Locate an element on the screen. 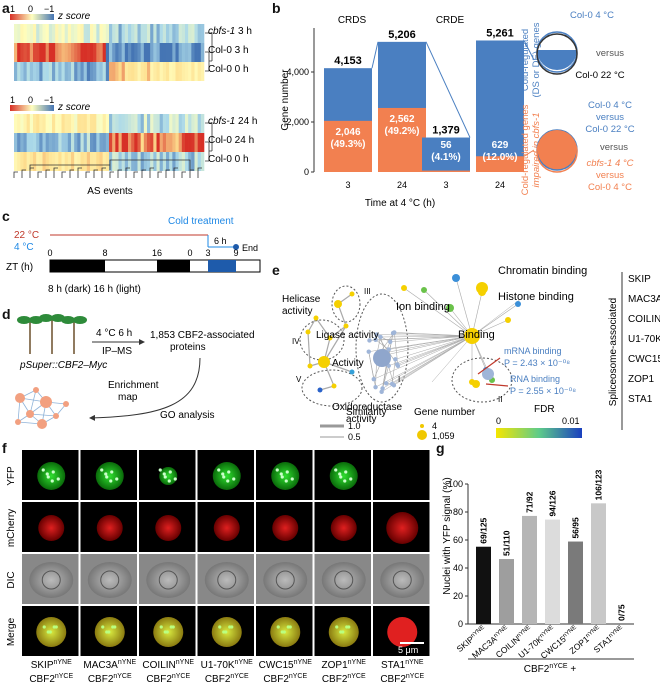 The image size is (660, 685). dic-nucleus is located at coordinates (402, 580).